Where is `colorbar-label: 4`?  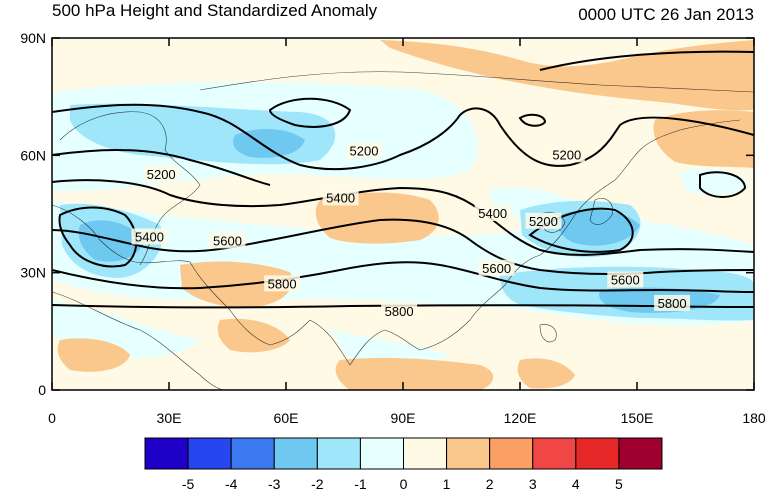
colorbar-label: 4 is located at coordinates (576, 483).